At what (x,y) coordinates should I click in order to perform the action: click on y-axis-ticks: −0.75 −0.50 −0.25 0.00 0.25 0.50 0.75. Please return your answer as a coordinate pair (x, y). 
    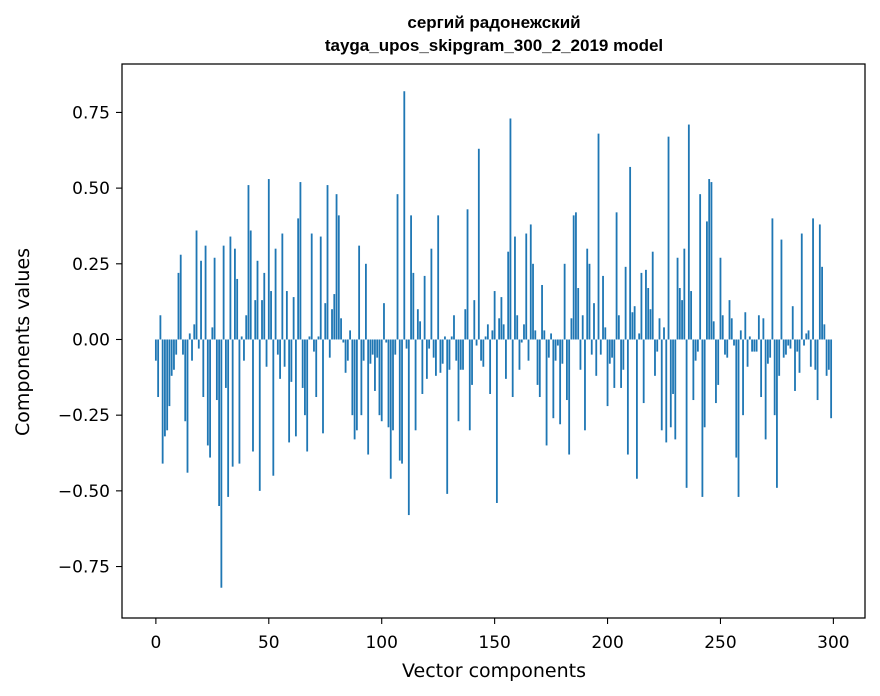
    Looking at the image, I should click on (90, 340).